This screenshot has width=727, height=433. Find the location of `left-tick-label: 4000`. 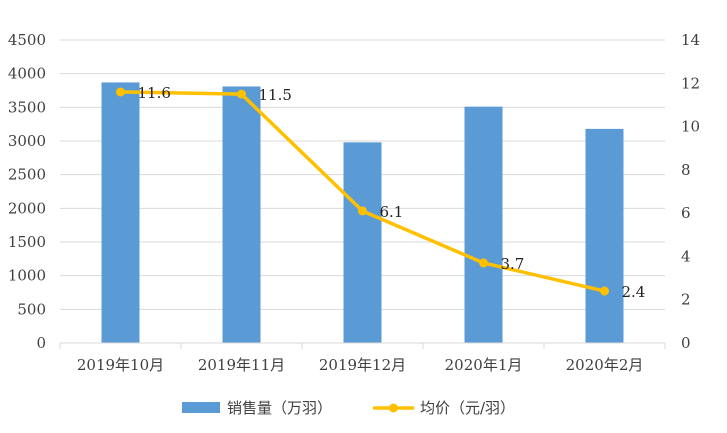

left-tick-label: 4000 is located at coordinates (27, 74).